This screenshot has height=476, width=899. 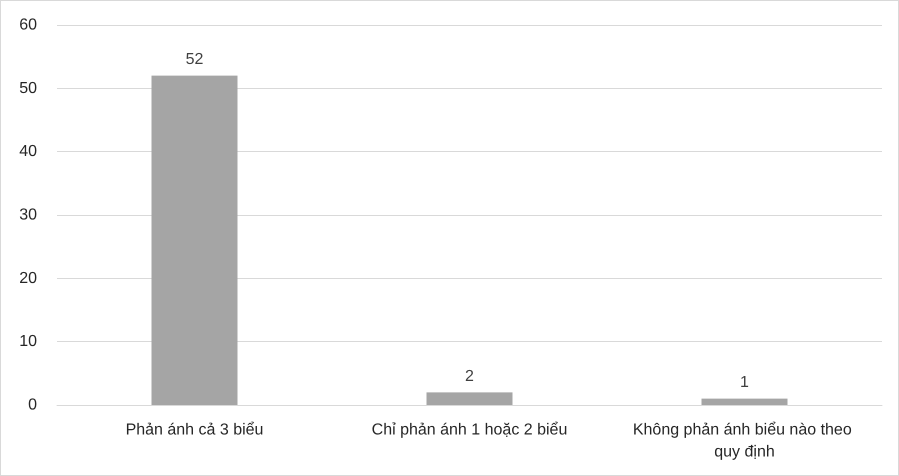 What do you see at coordinates (28, 278) in the screenshot?
I see `y-tick-label: 20` at bounding box center [28, 278].